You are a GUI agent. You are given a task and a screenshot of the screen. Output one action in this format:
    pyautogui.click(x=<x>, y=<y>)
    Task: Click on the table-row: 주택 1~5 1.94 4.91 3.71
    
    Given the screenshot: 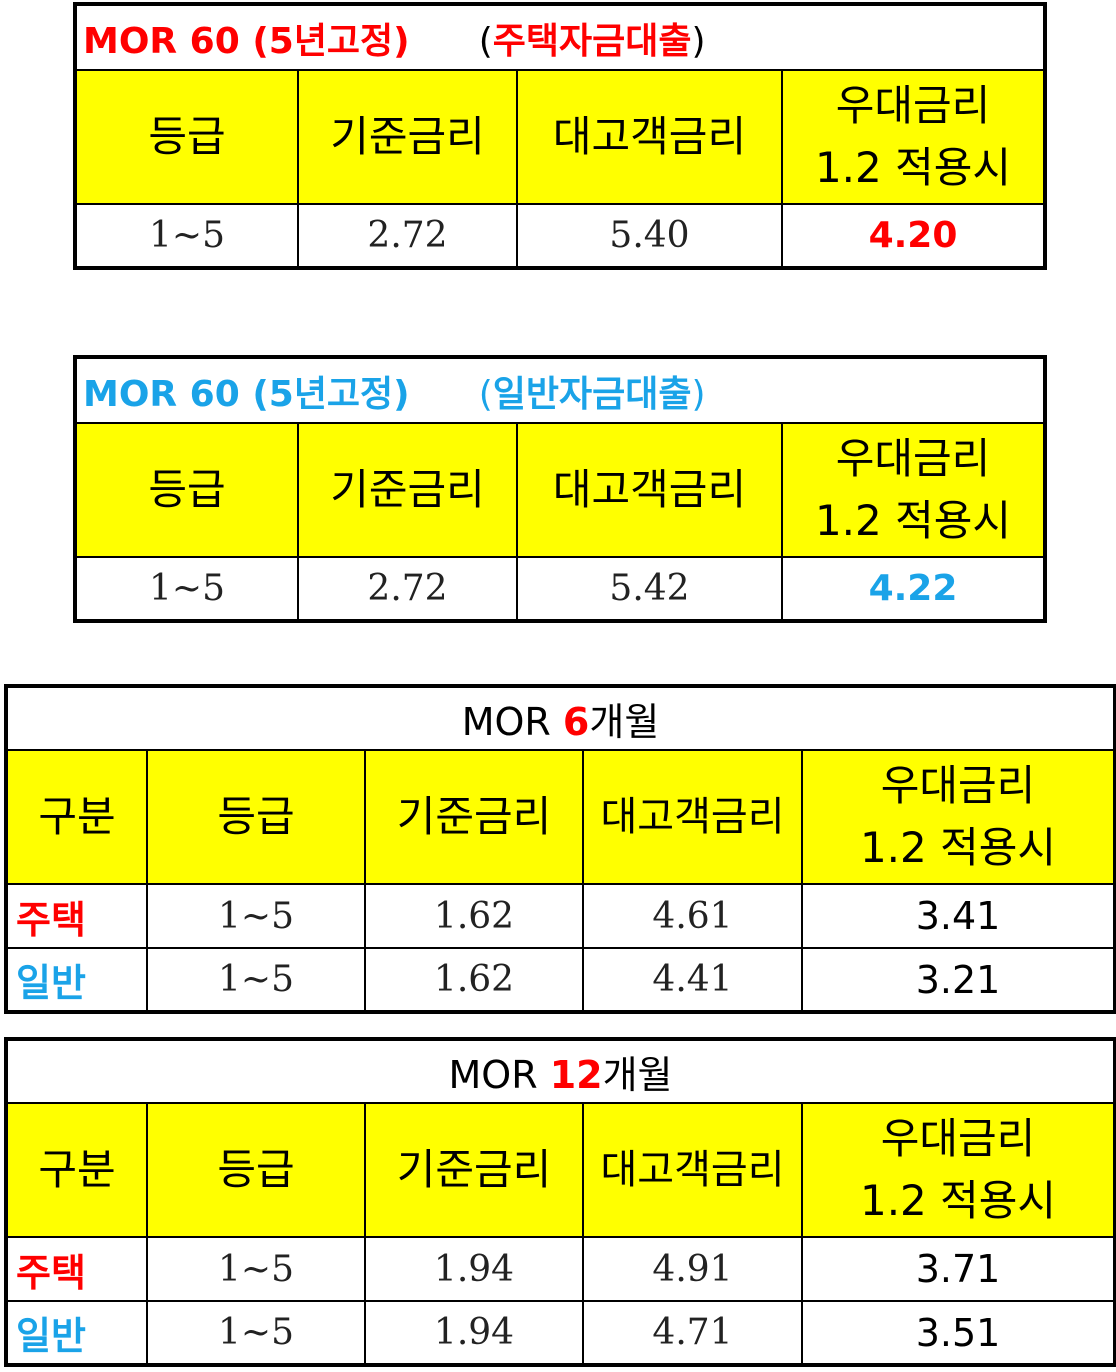 What is the action you would take?
    pyautogui.click(x=560, y=1269)
    